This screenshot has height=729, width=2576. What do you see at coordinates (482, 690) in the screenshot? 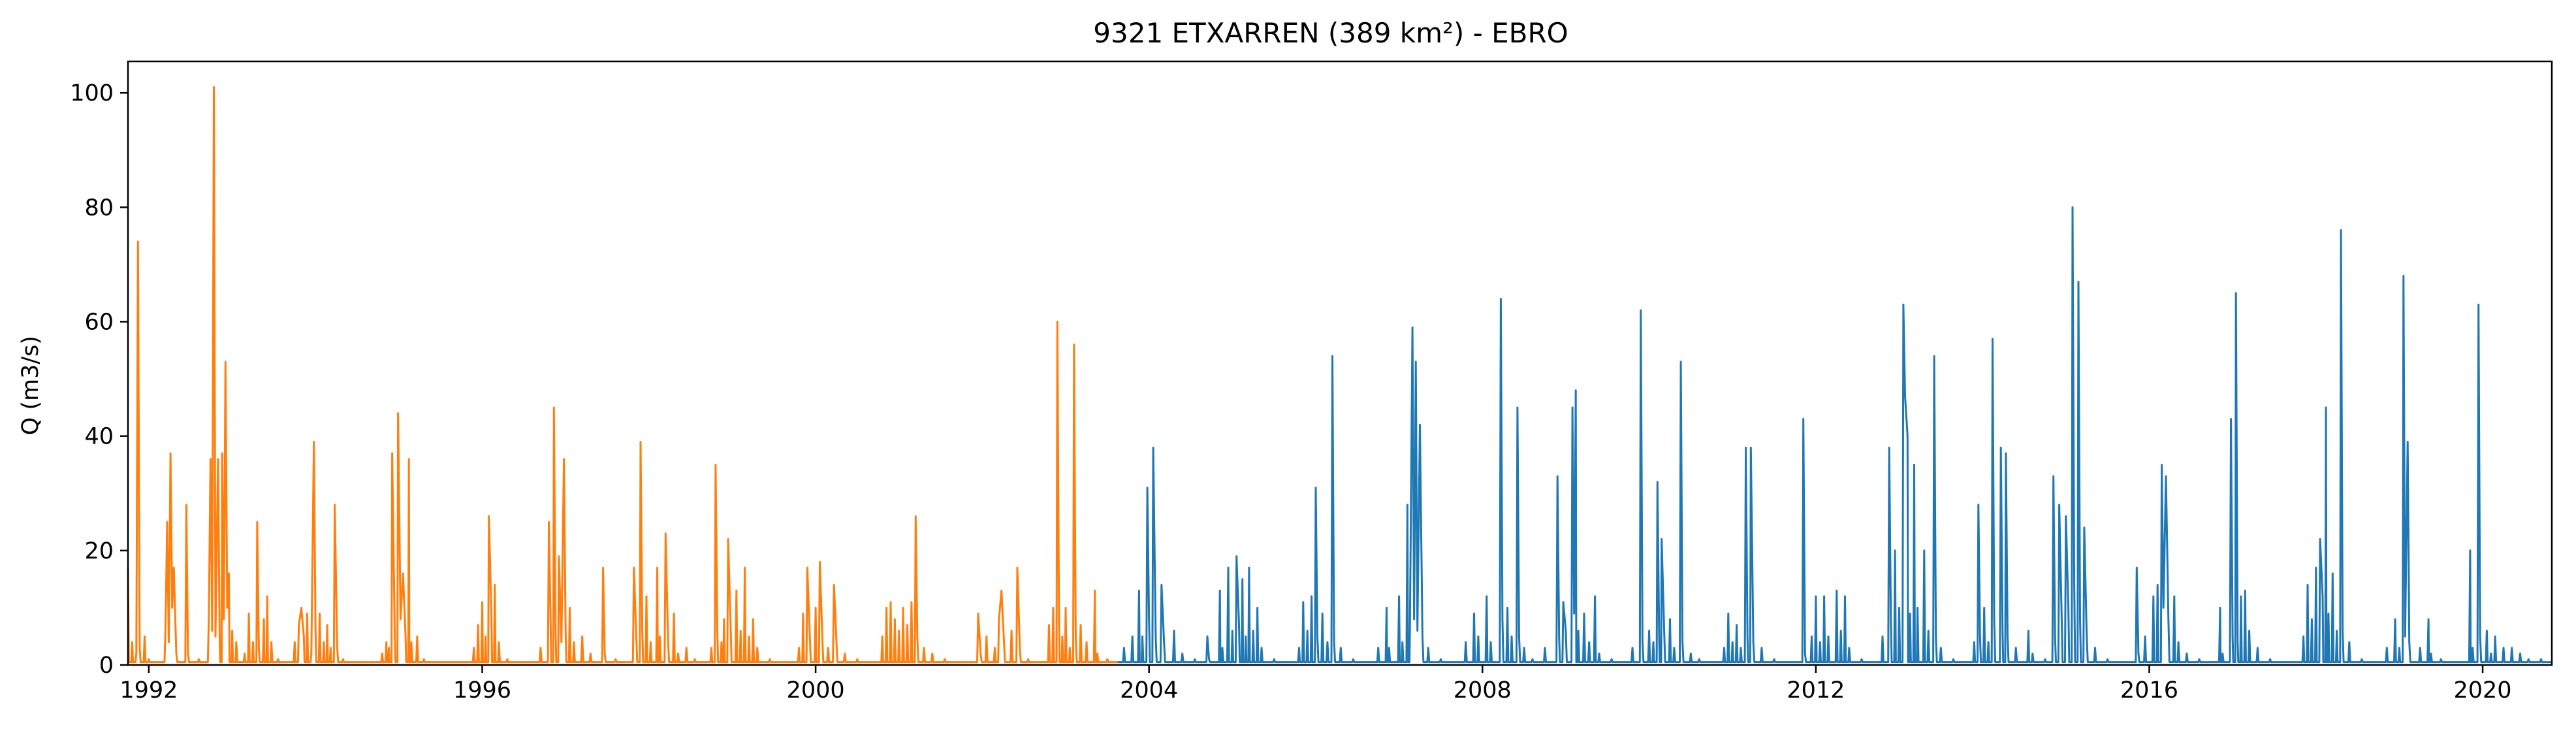
I see `x-tick-label: 1996` at bounding box center [482, 690].